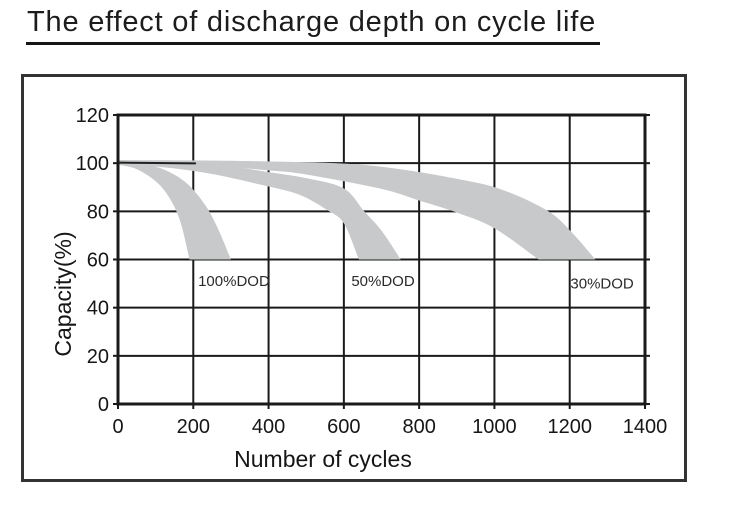  I want to click on x-tick-label-400: 400, so click(268, 427).